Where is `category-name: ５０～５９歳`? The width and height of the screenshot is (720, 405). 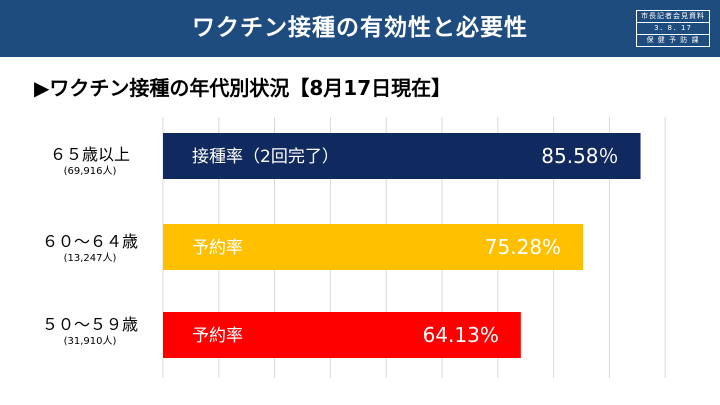
category-name: ５０～５９歳 is located at coordinates (89, 324).